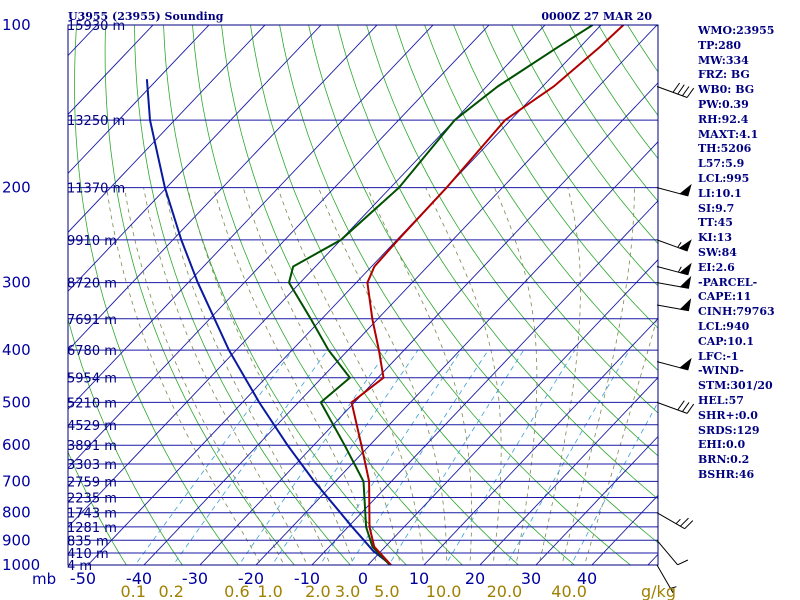 Image resolution: width=800 pixels, height=600 pixels. I want to click on stat-item: LFC:-1, so click(718, 356).